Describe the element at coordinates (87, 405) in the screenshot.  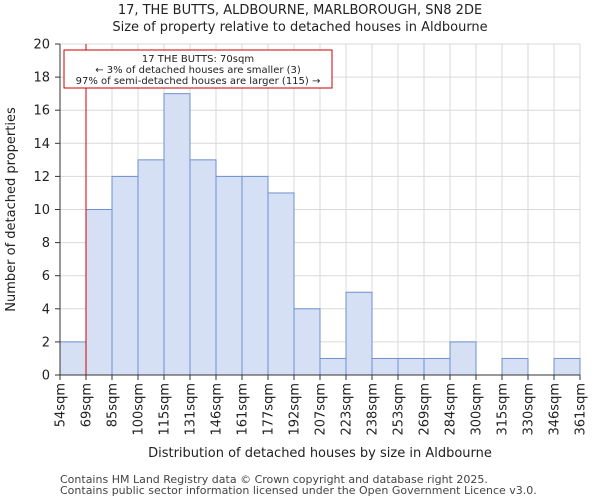
I see `x-tick-label: 69sqm` at that location.